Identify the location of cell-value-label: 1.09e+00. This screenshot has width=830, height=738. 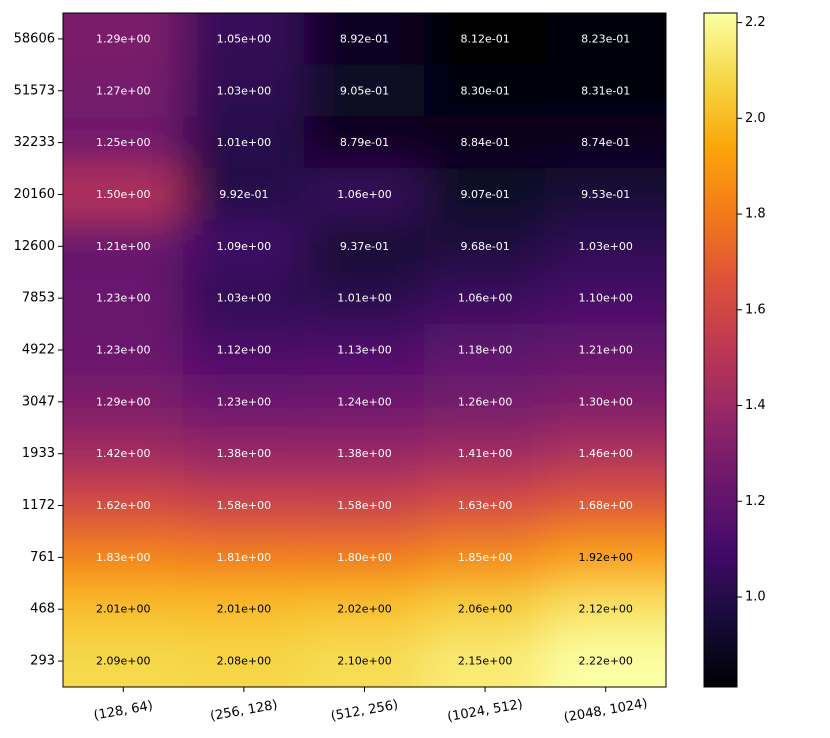
(244, 246).